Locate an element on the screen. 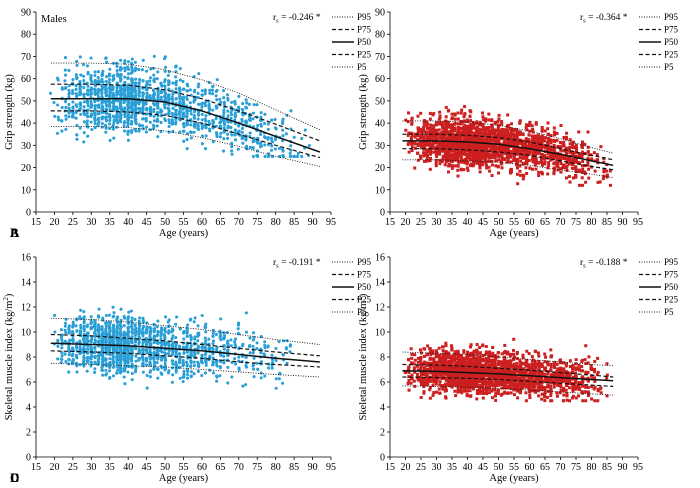  x-tick-label: 75 is located at coordinates (576, 222).